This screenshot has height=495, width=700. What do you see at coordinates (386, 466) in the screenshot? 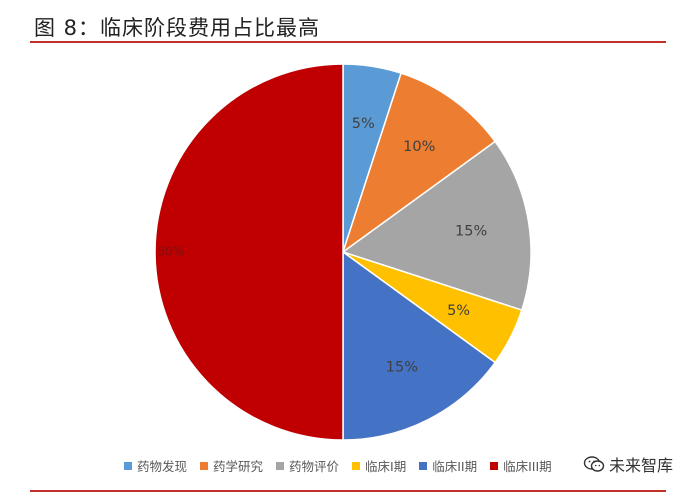
I see `legend-label: 临床I期` at bounding box center [386, 466].